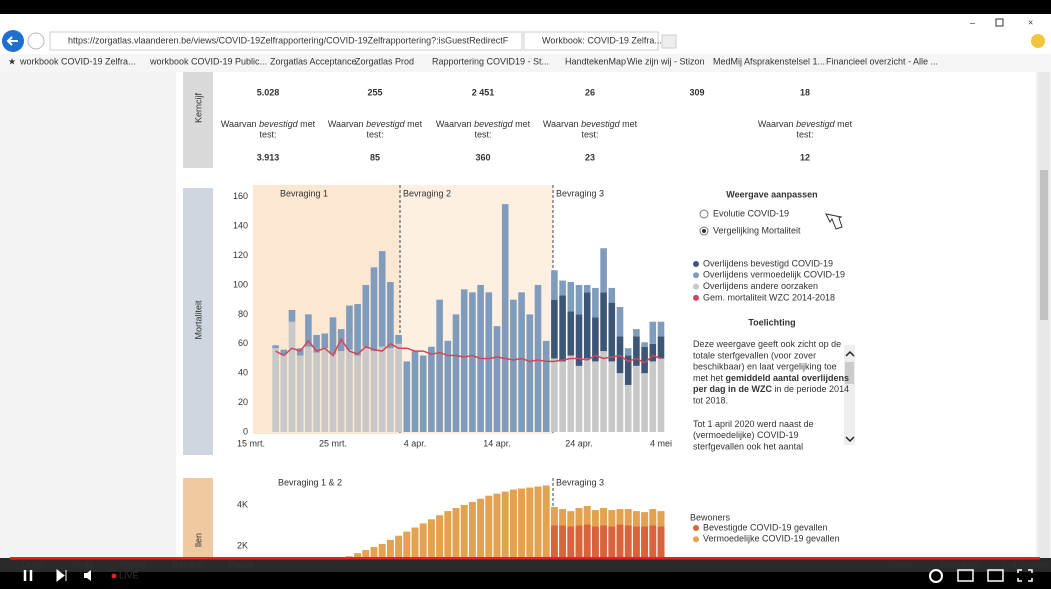 The image size is (1051, 589). What do you see at coordinates (753, 424) in the screenshot?
I see `explanation-line: Tot 1 april 2020 werd naast de` at bounding box center [753, 424].